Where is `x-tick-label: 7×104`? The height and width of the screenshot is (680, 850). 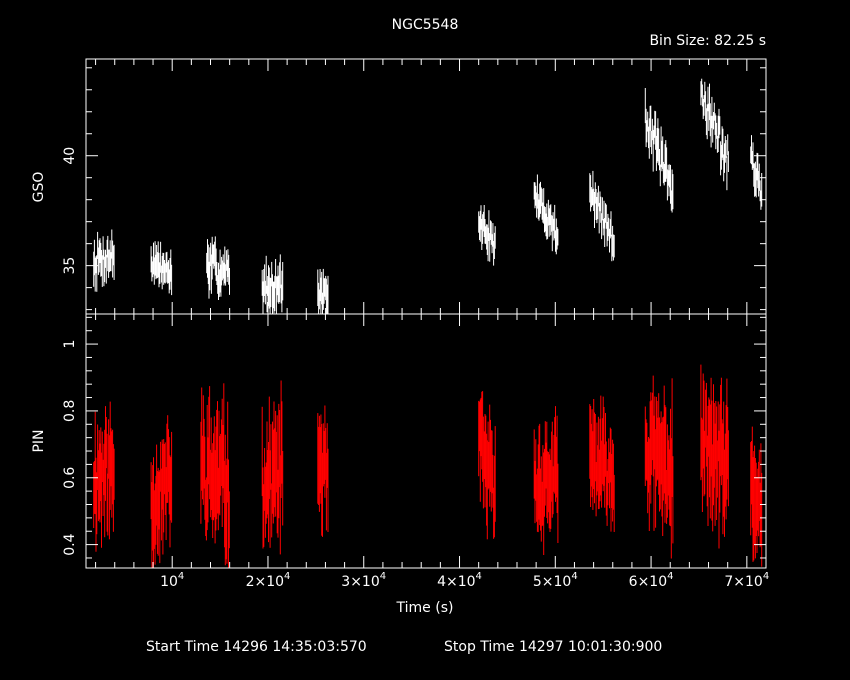
x-tick-label: 7×104 is located at coordinates (746, 580).